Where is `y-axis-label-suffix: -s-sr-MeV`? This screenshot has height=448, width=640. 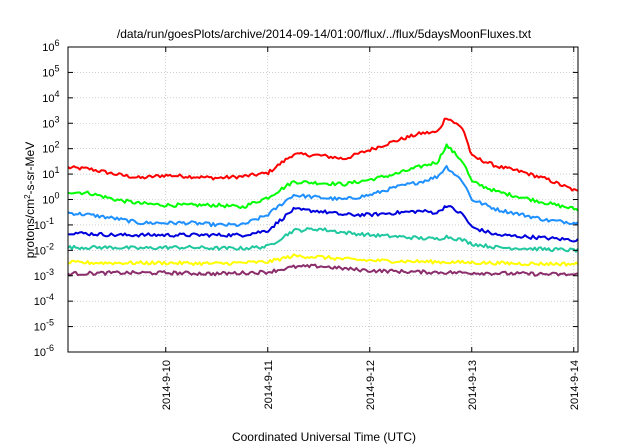
y-axis-label-suffix: -s-sr-MeV is located at coordinates (30, 168).